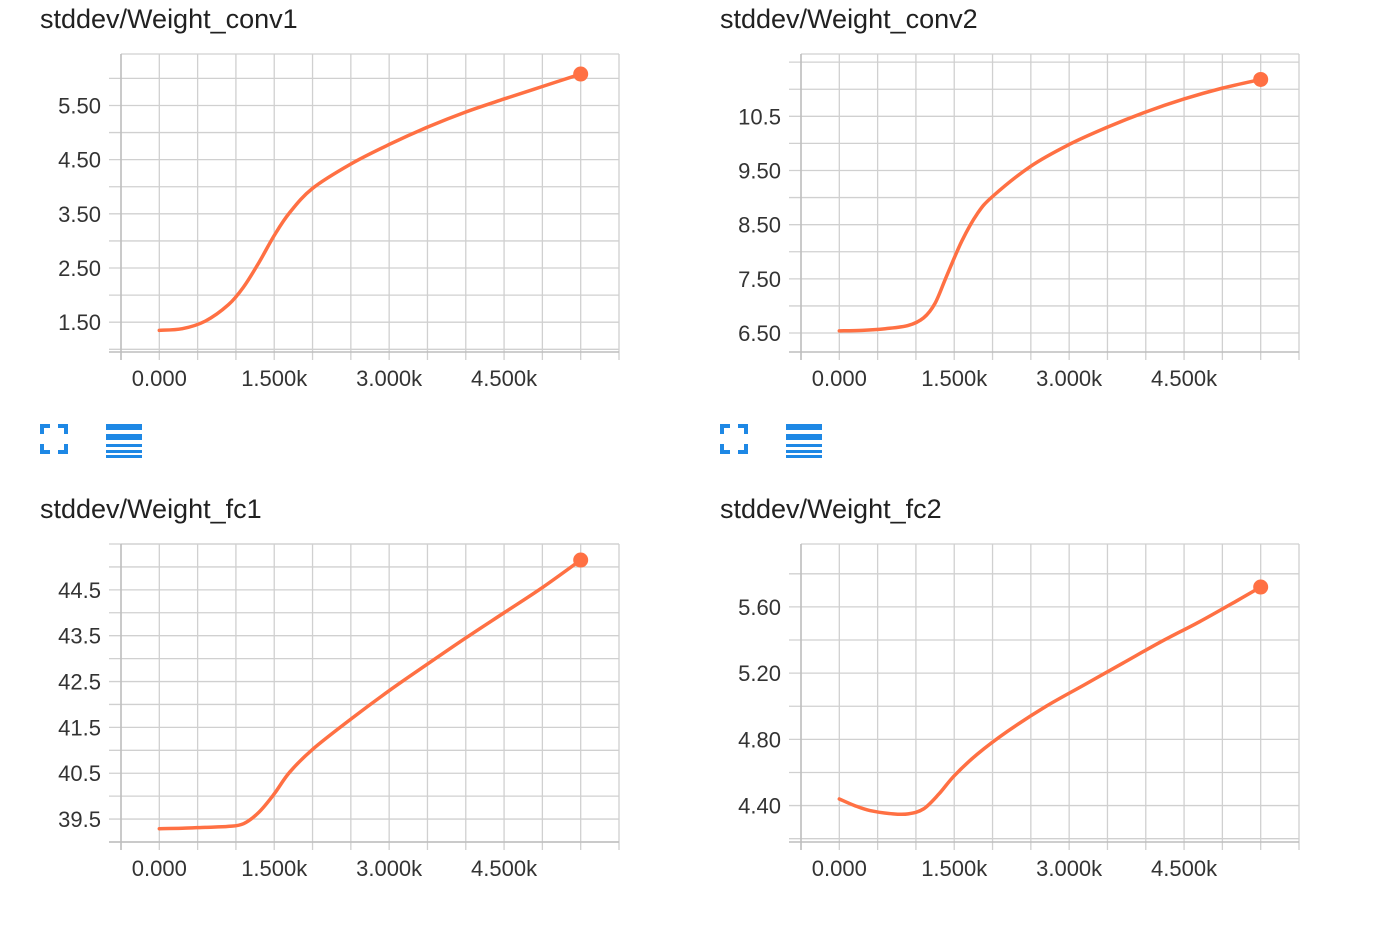 The image size is (1376, 930). Describe the element at coordinates (169, 19) in the screenshot. I see `chart-title: stddev/Weight_conv1` at that location.